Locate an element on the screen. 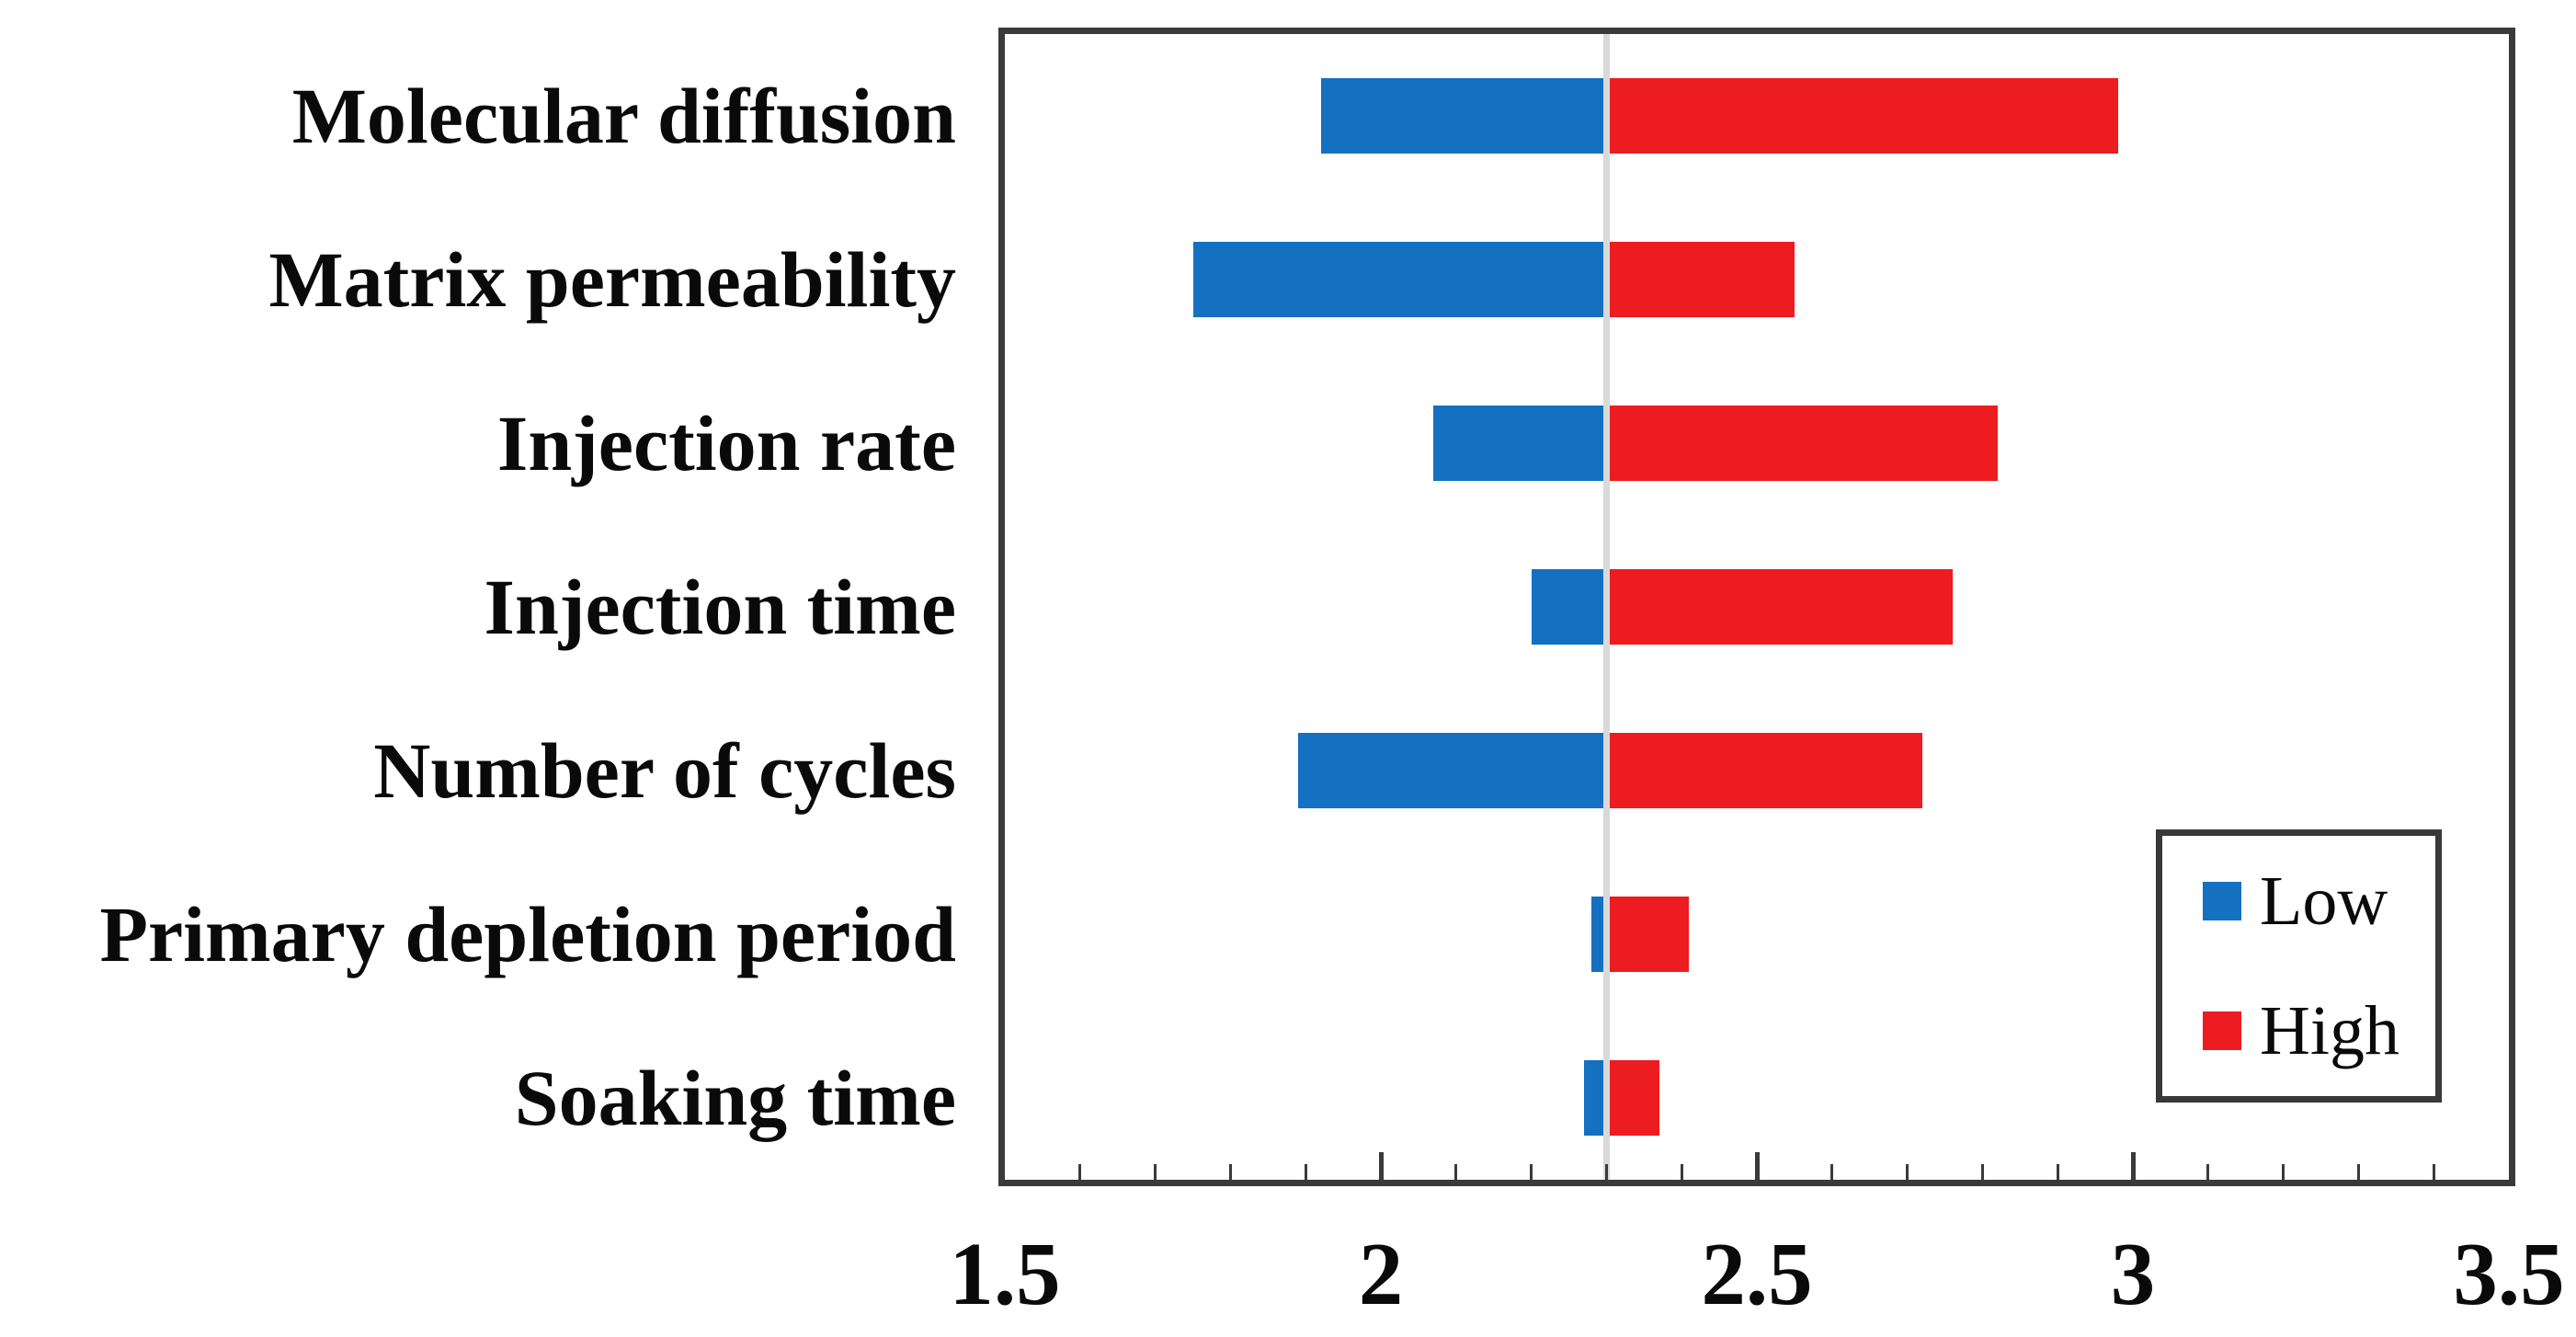 The height and width of the screenshot is (1337, 2576). legend-item-low: Low is located at coordinates (2319, 901).